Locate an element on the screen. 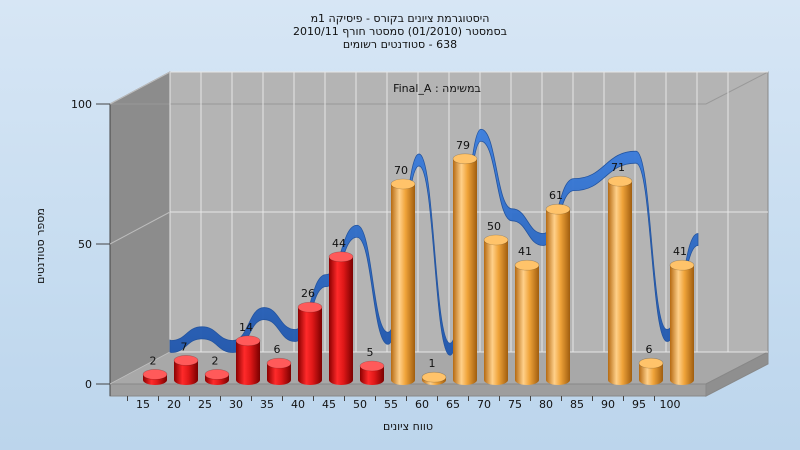  task-annotation: Final_A : במשימה is located at coordinates (437, 88).